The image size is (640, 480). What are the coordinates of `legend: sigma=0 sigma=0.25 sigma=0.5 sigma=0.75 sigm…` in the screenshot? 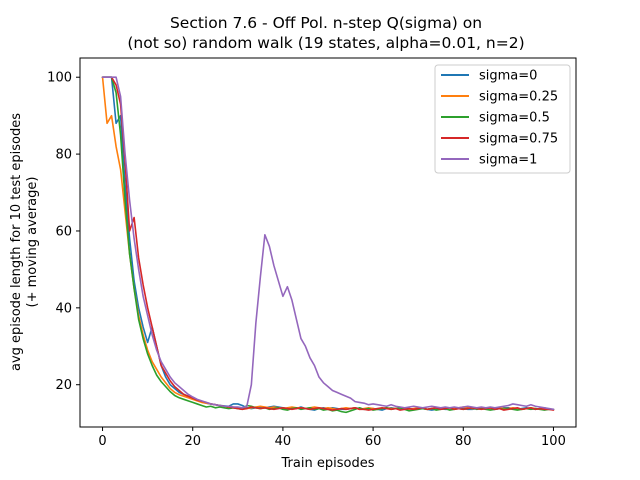 It's located at (502, 119).